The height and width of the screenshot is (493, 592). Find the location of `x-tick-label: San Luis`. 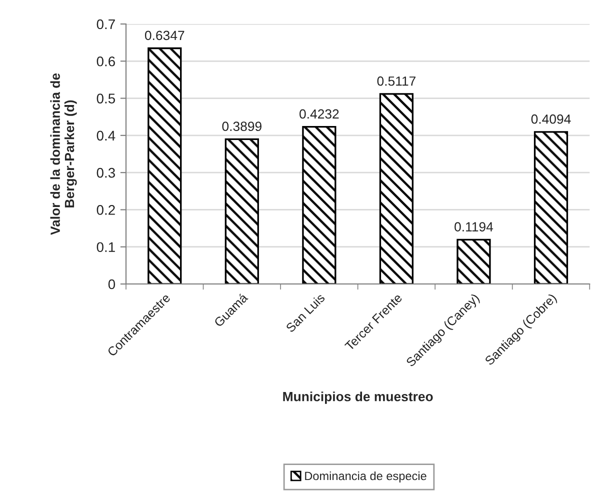

x-tick-label: San Luis is located at coordinates (305, 312).